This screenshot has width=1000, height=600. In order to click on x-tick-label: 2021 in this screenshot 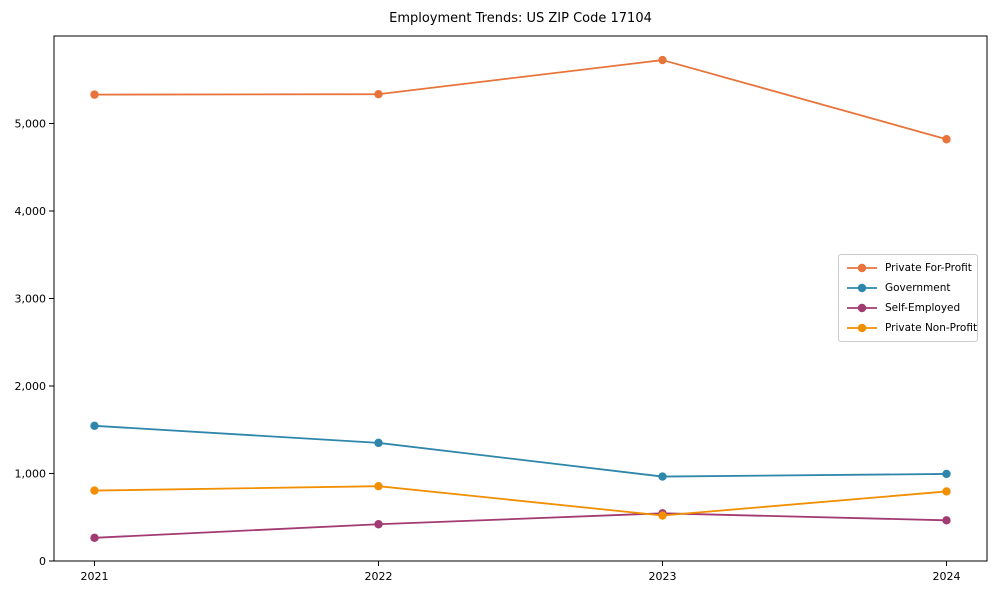, I will do `click(95, 576)`.